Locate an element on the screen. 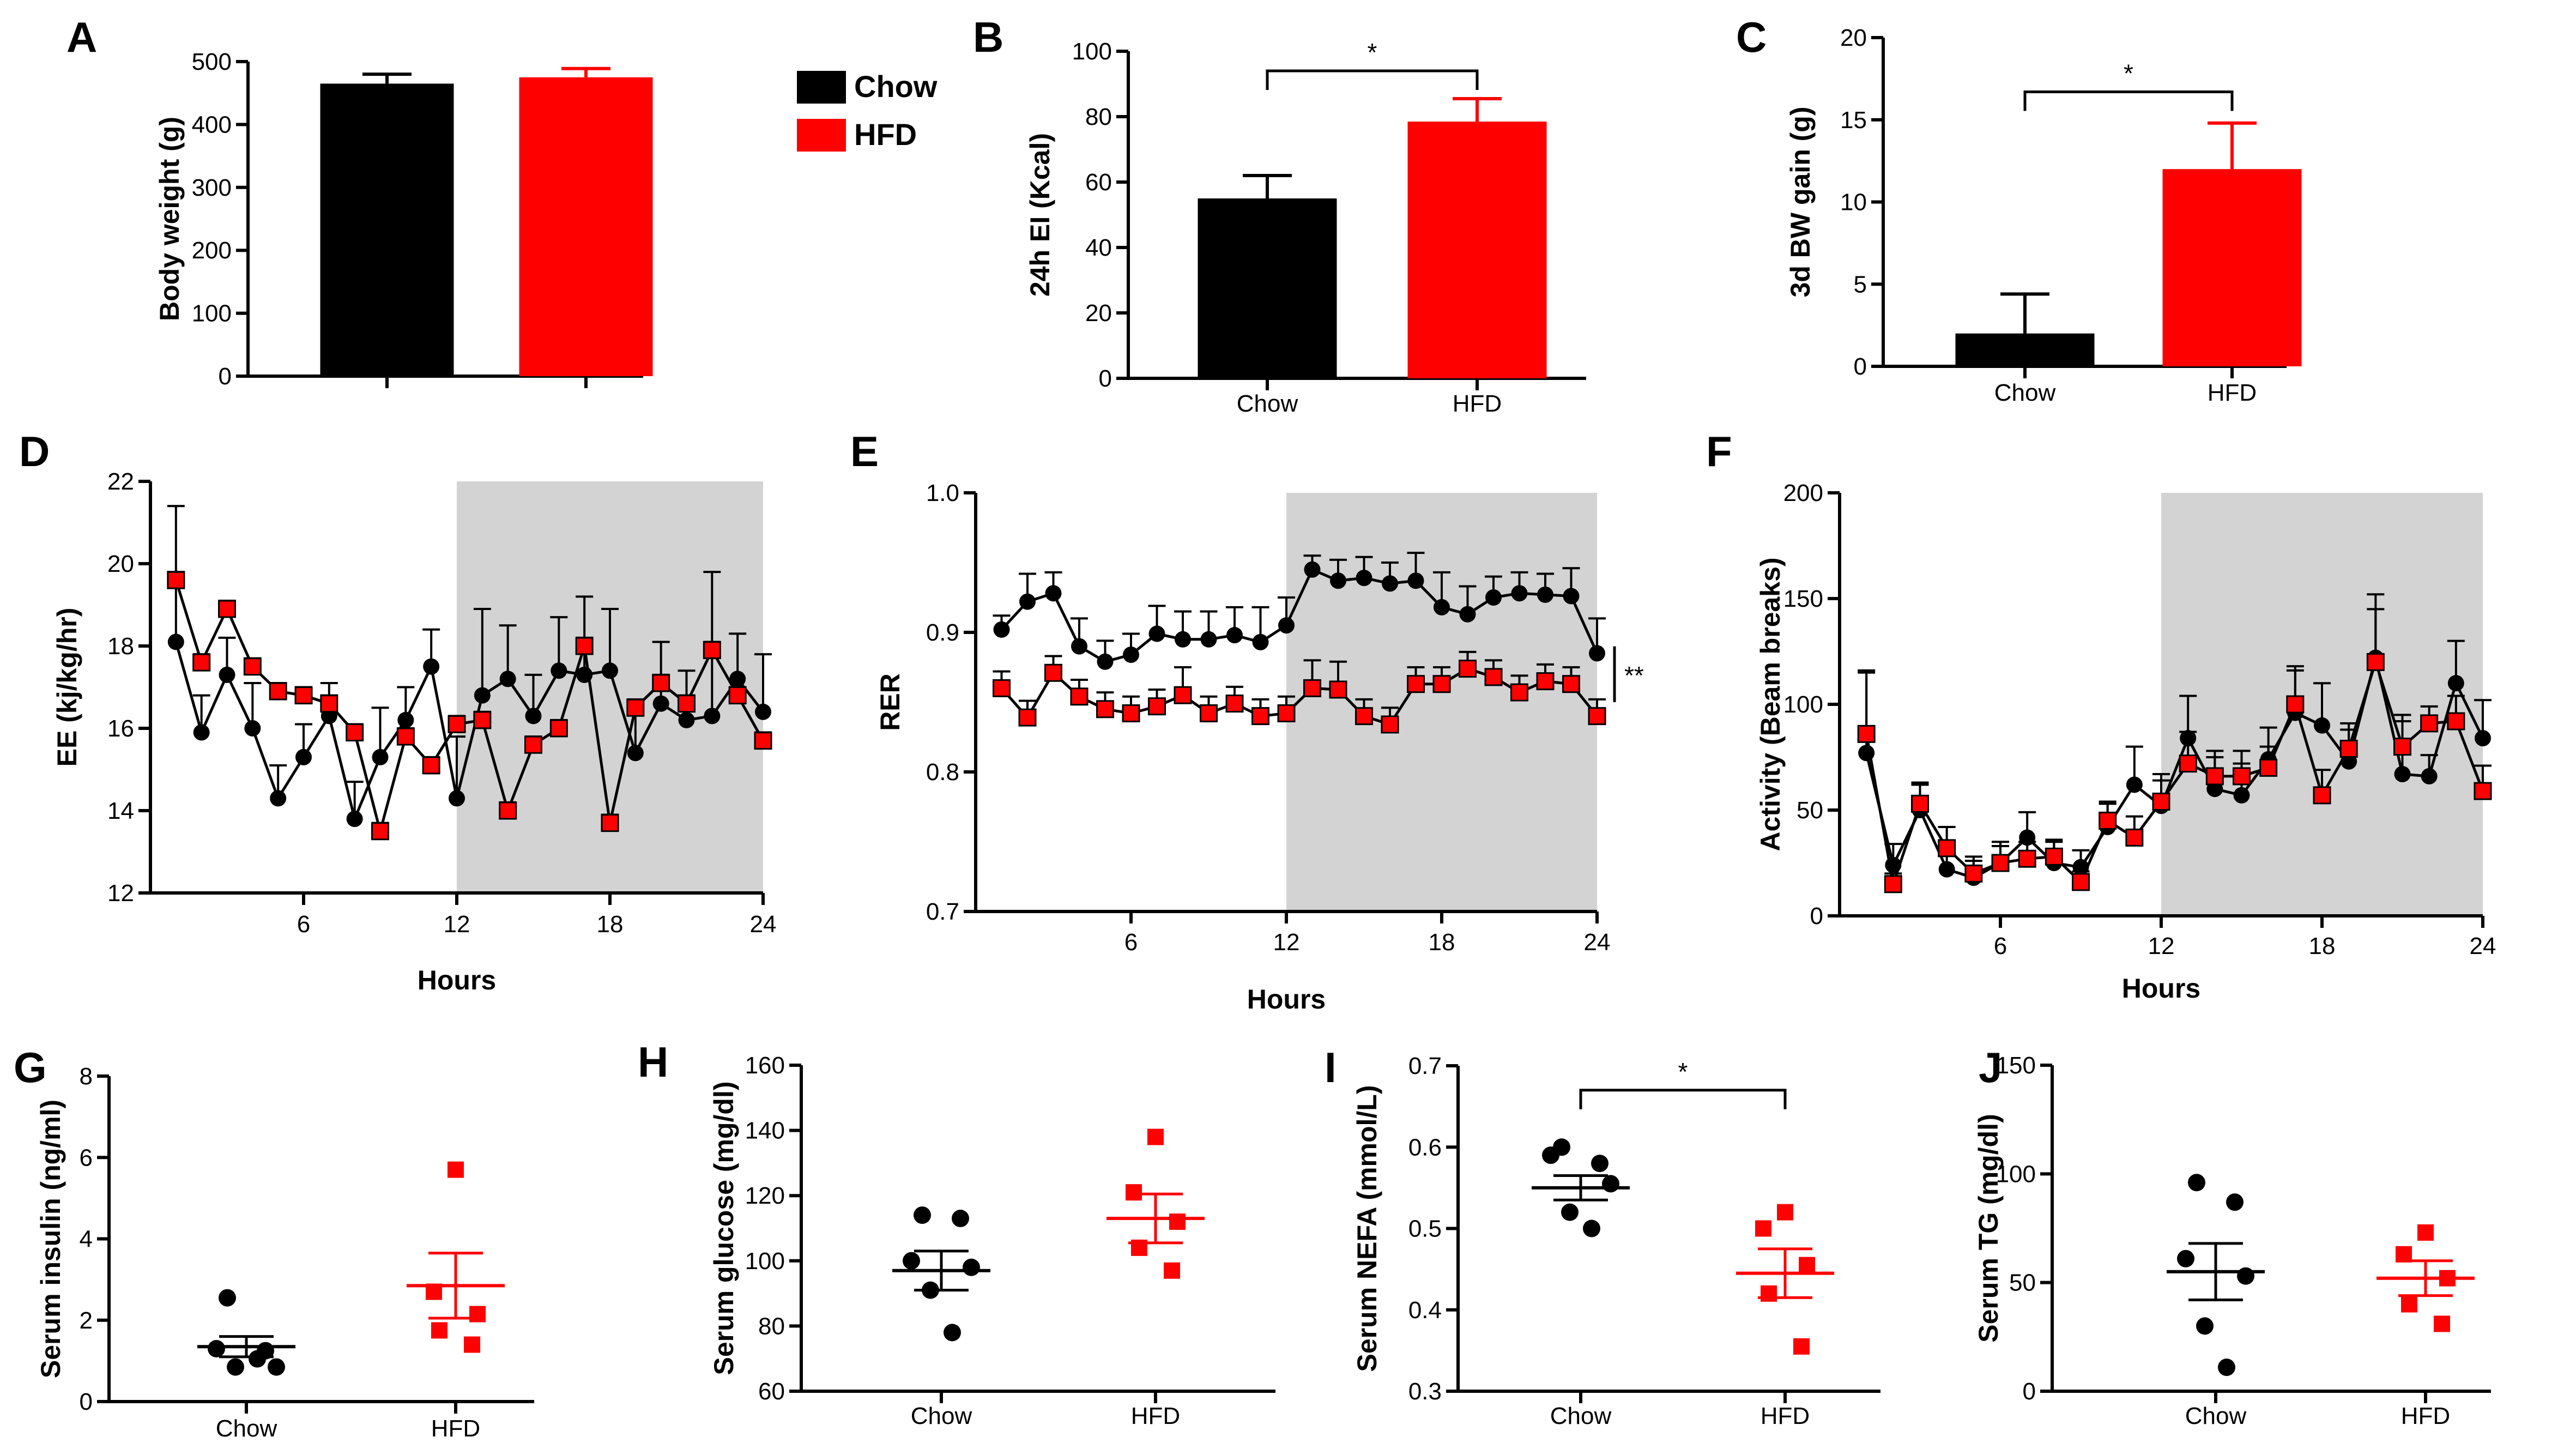 The width and height of the screenshot is (2576, 1449). legend: Chow HFD is located at coordinates (867, 110).